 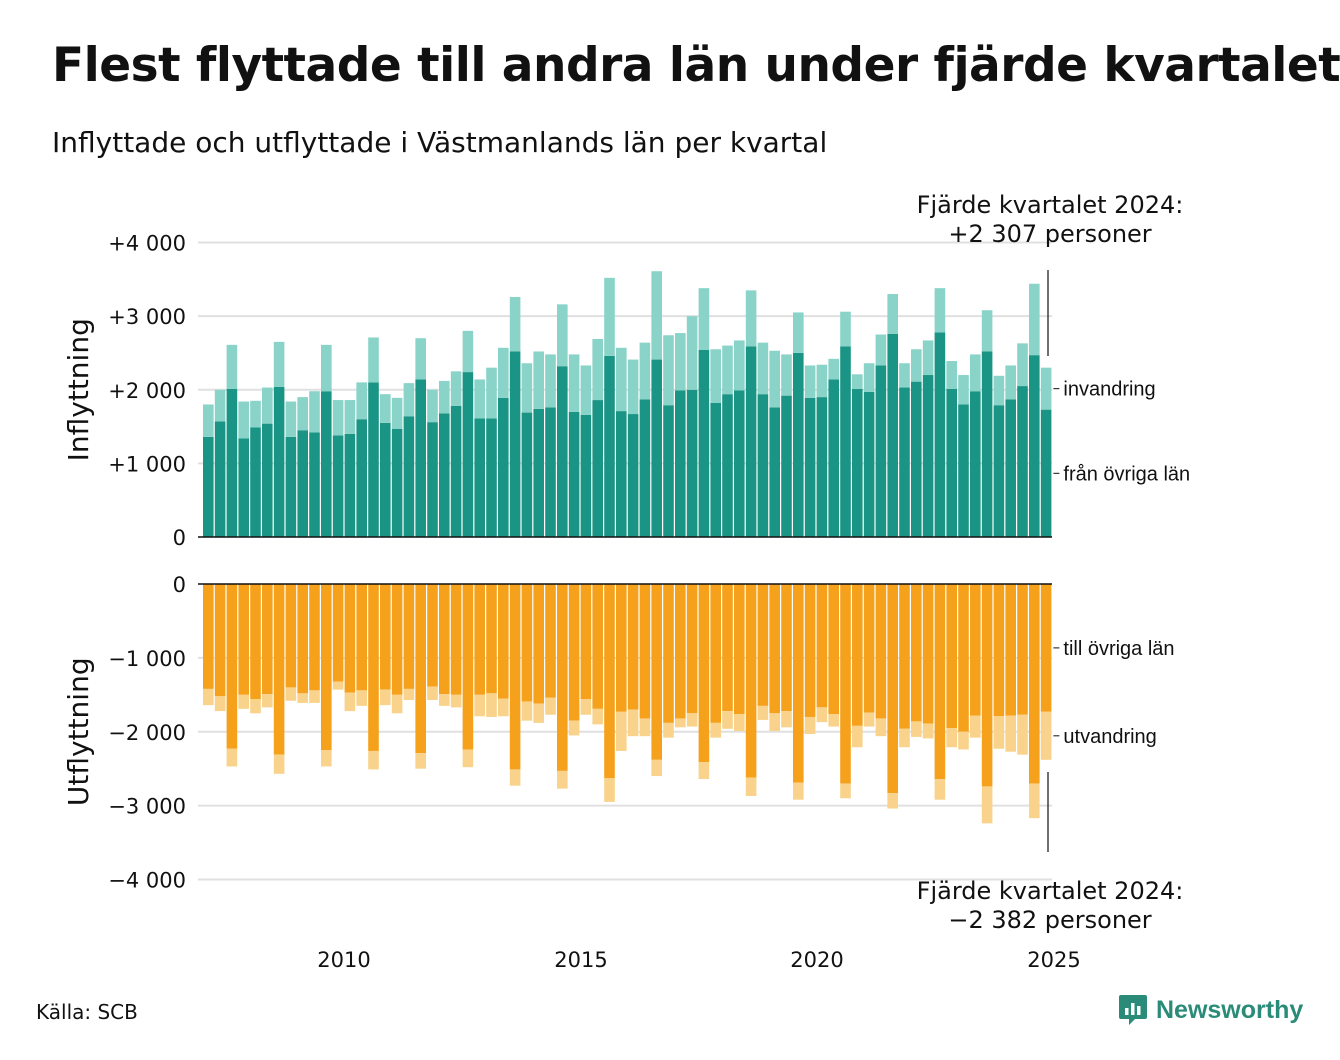 I want to click on x-tick-label: 2010, so click(x=343, y=960).